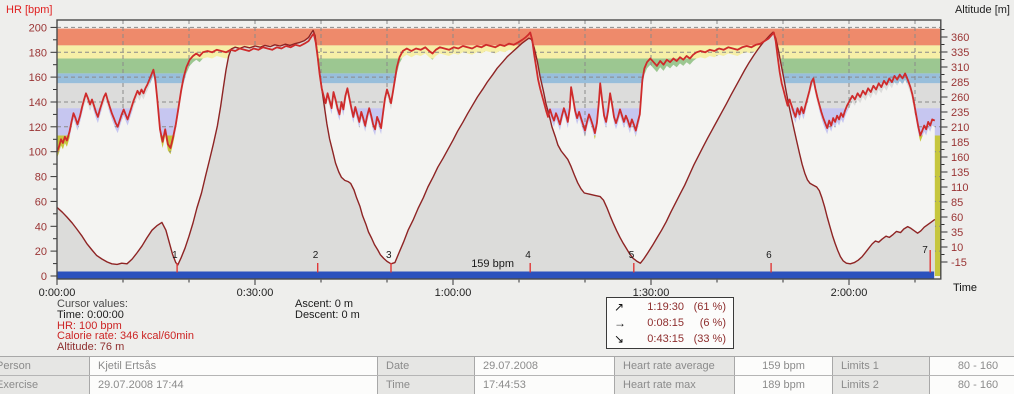 The image size is (1014, 400). Describe the element at coordinates (881, 385) in the screenshot. I see `limits2-label: Limits 2` at that location.